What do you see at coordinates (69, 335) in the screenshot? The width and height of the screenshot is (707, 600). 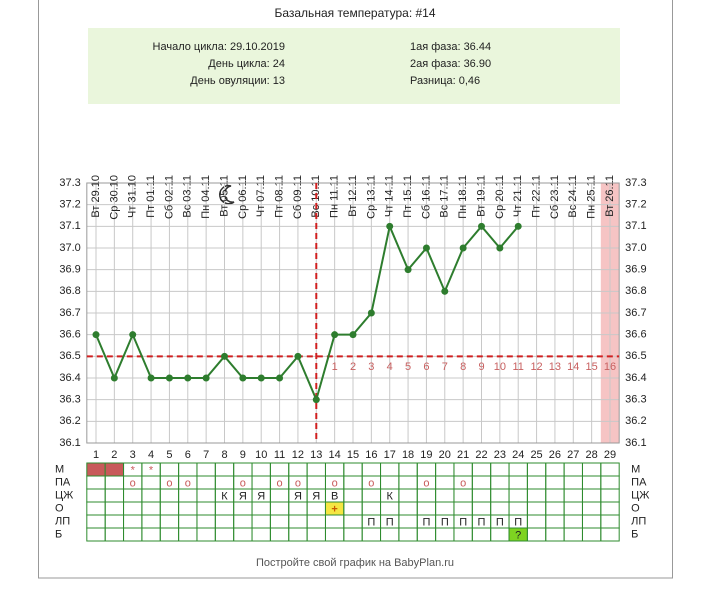 I see `y-tick-label: 36.6` at bounding box center [69, 335].